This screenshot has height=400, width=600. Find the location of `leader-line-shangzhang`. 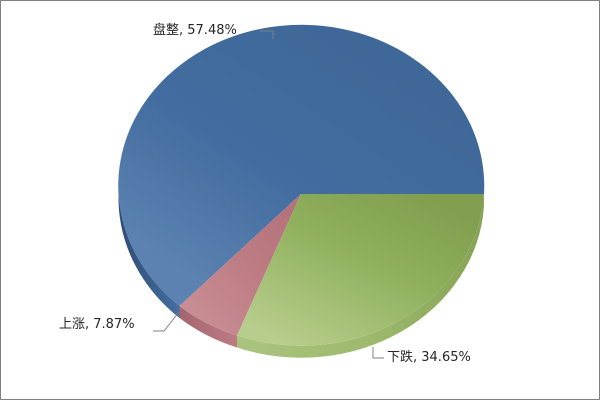

leader-line-shangzhang is located at coordinates (166, 321).